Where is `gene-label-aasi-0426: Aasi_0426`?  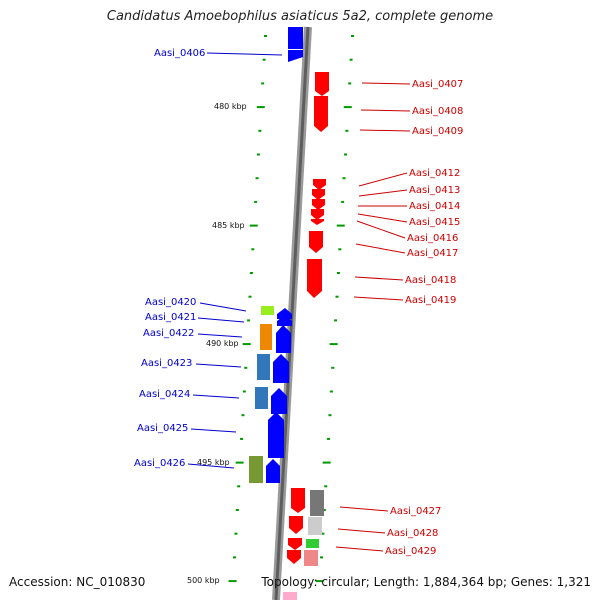
gene-label-aasi-0426: Aasi_0426 is located at coordinates (159, 463).